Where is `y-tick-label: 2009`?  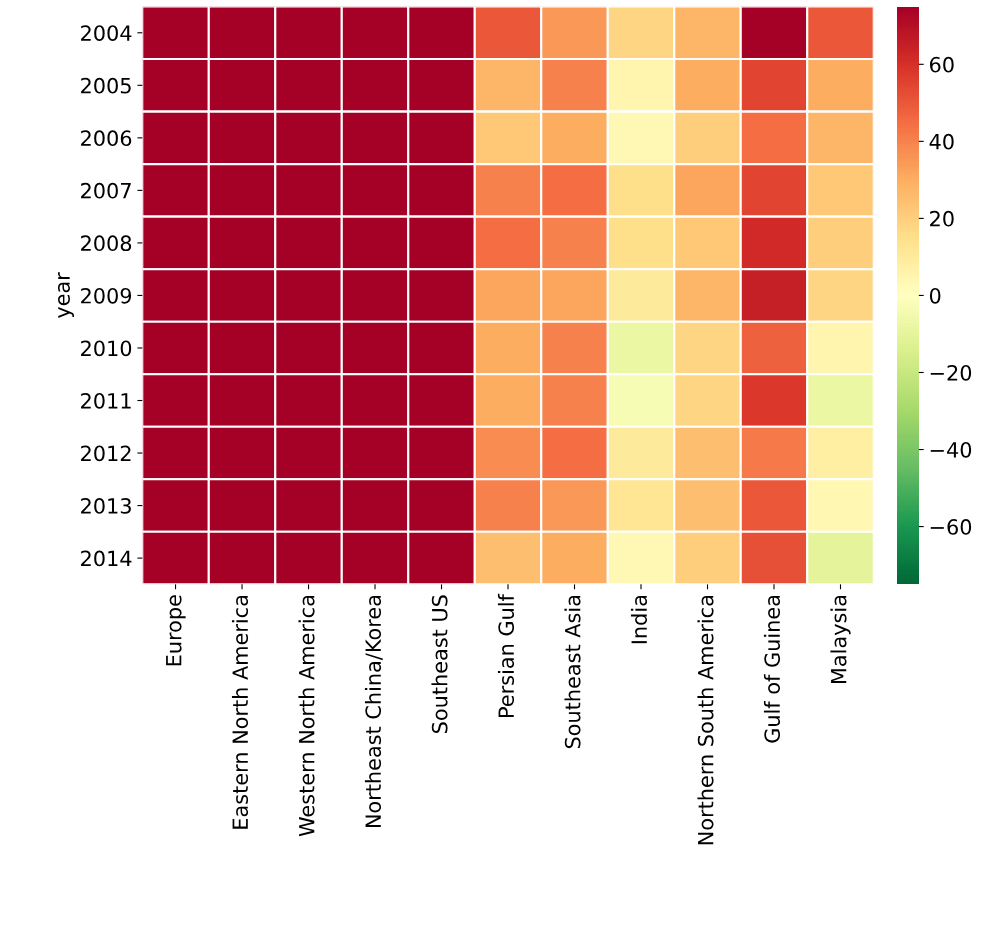 y-tick-label: 2009 is located at coordinates (106, 295).